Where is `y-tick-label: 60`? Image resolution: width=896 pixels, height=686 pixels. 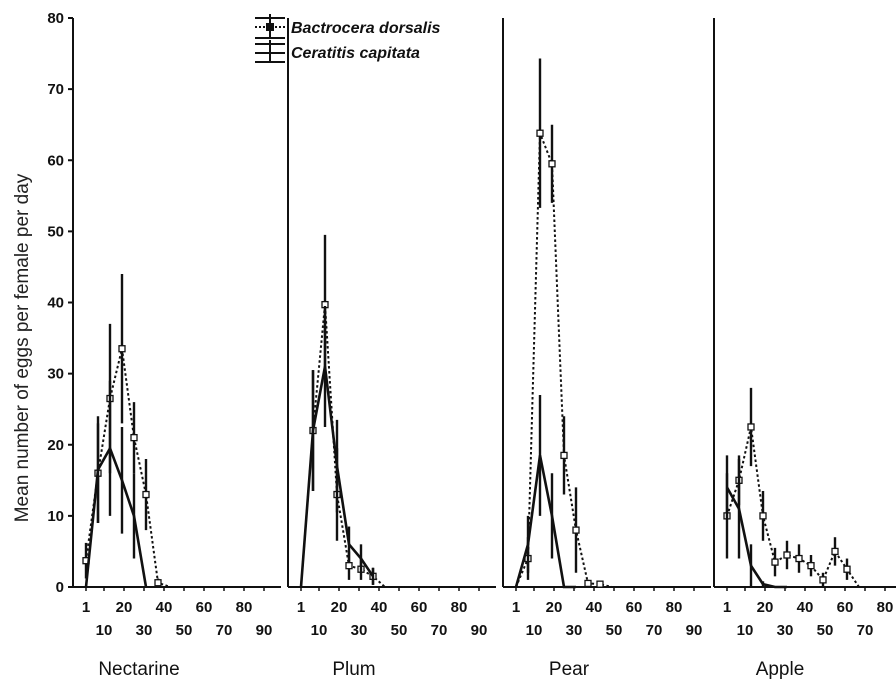 y-tick-label: 60 is located at coordinates (55, 160).